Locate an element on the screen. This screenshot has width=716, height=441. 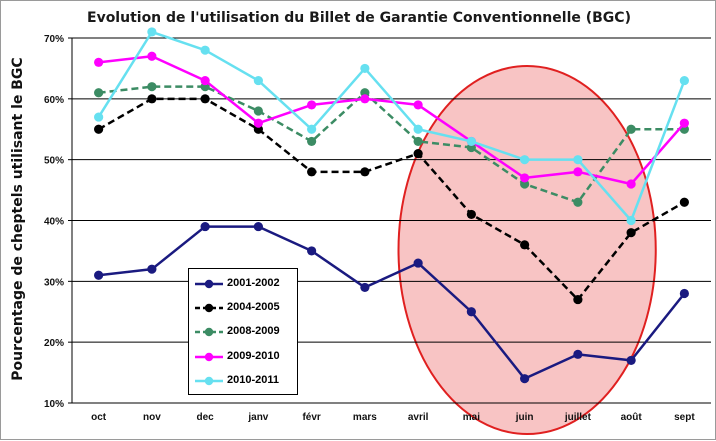
y-tick-label: 60% is located at coordinates (54, 100).